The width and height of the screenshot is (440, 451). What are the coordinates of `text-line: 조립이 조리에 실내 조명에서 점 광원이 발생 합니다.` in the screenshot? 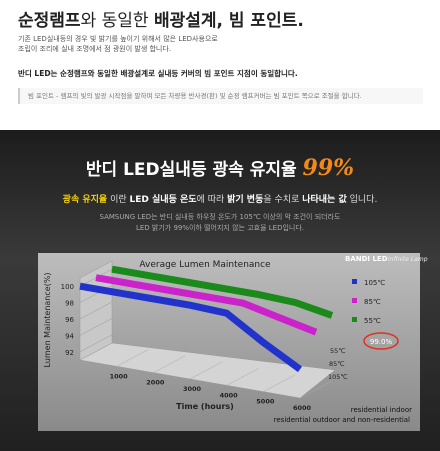 It's located at (95, 49).